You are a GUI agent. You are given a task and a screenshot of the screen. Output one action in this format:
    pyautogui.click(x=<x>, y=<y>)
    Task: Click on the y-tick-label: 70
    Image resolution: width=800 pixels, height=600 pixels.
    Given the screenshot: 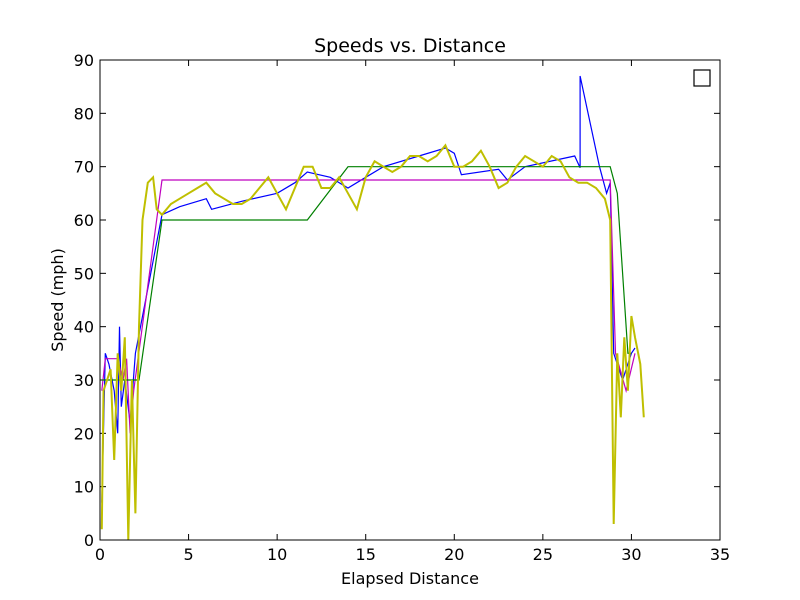 What is the action you would take?
    pyautogui.click(x=84, y=167)
    